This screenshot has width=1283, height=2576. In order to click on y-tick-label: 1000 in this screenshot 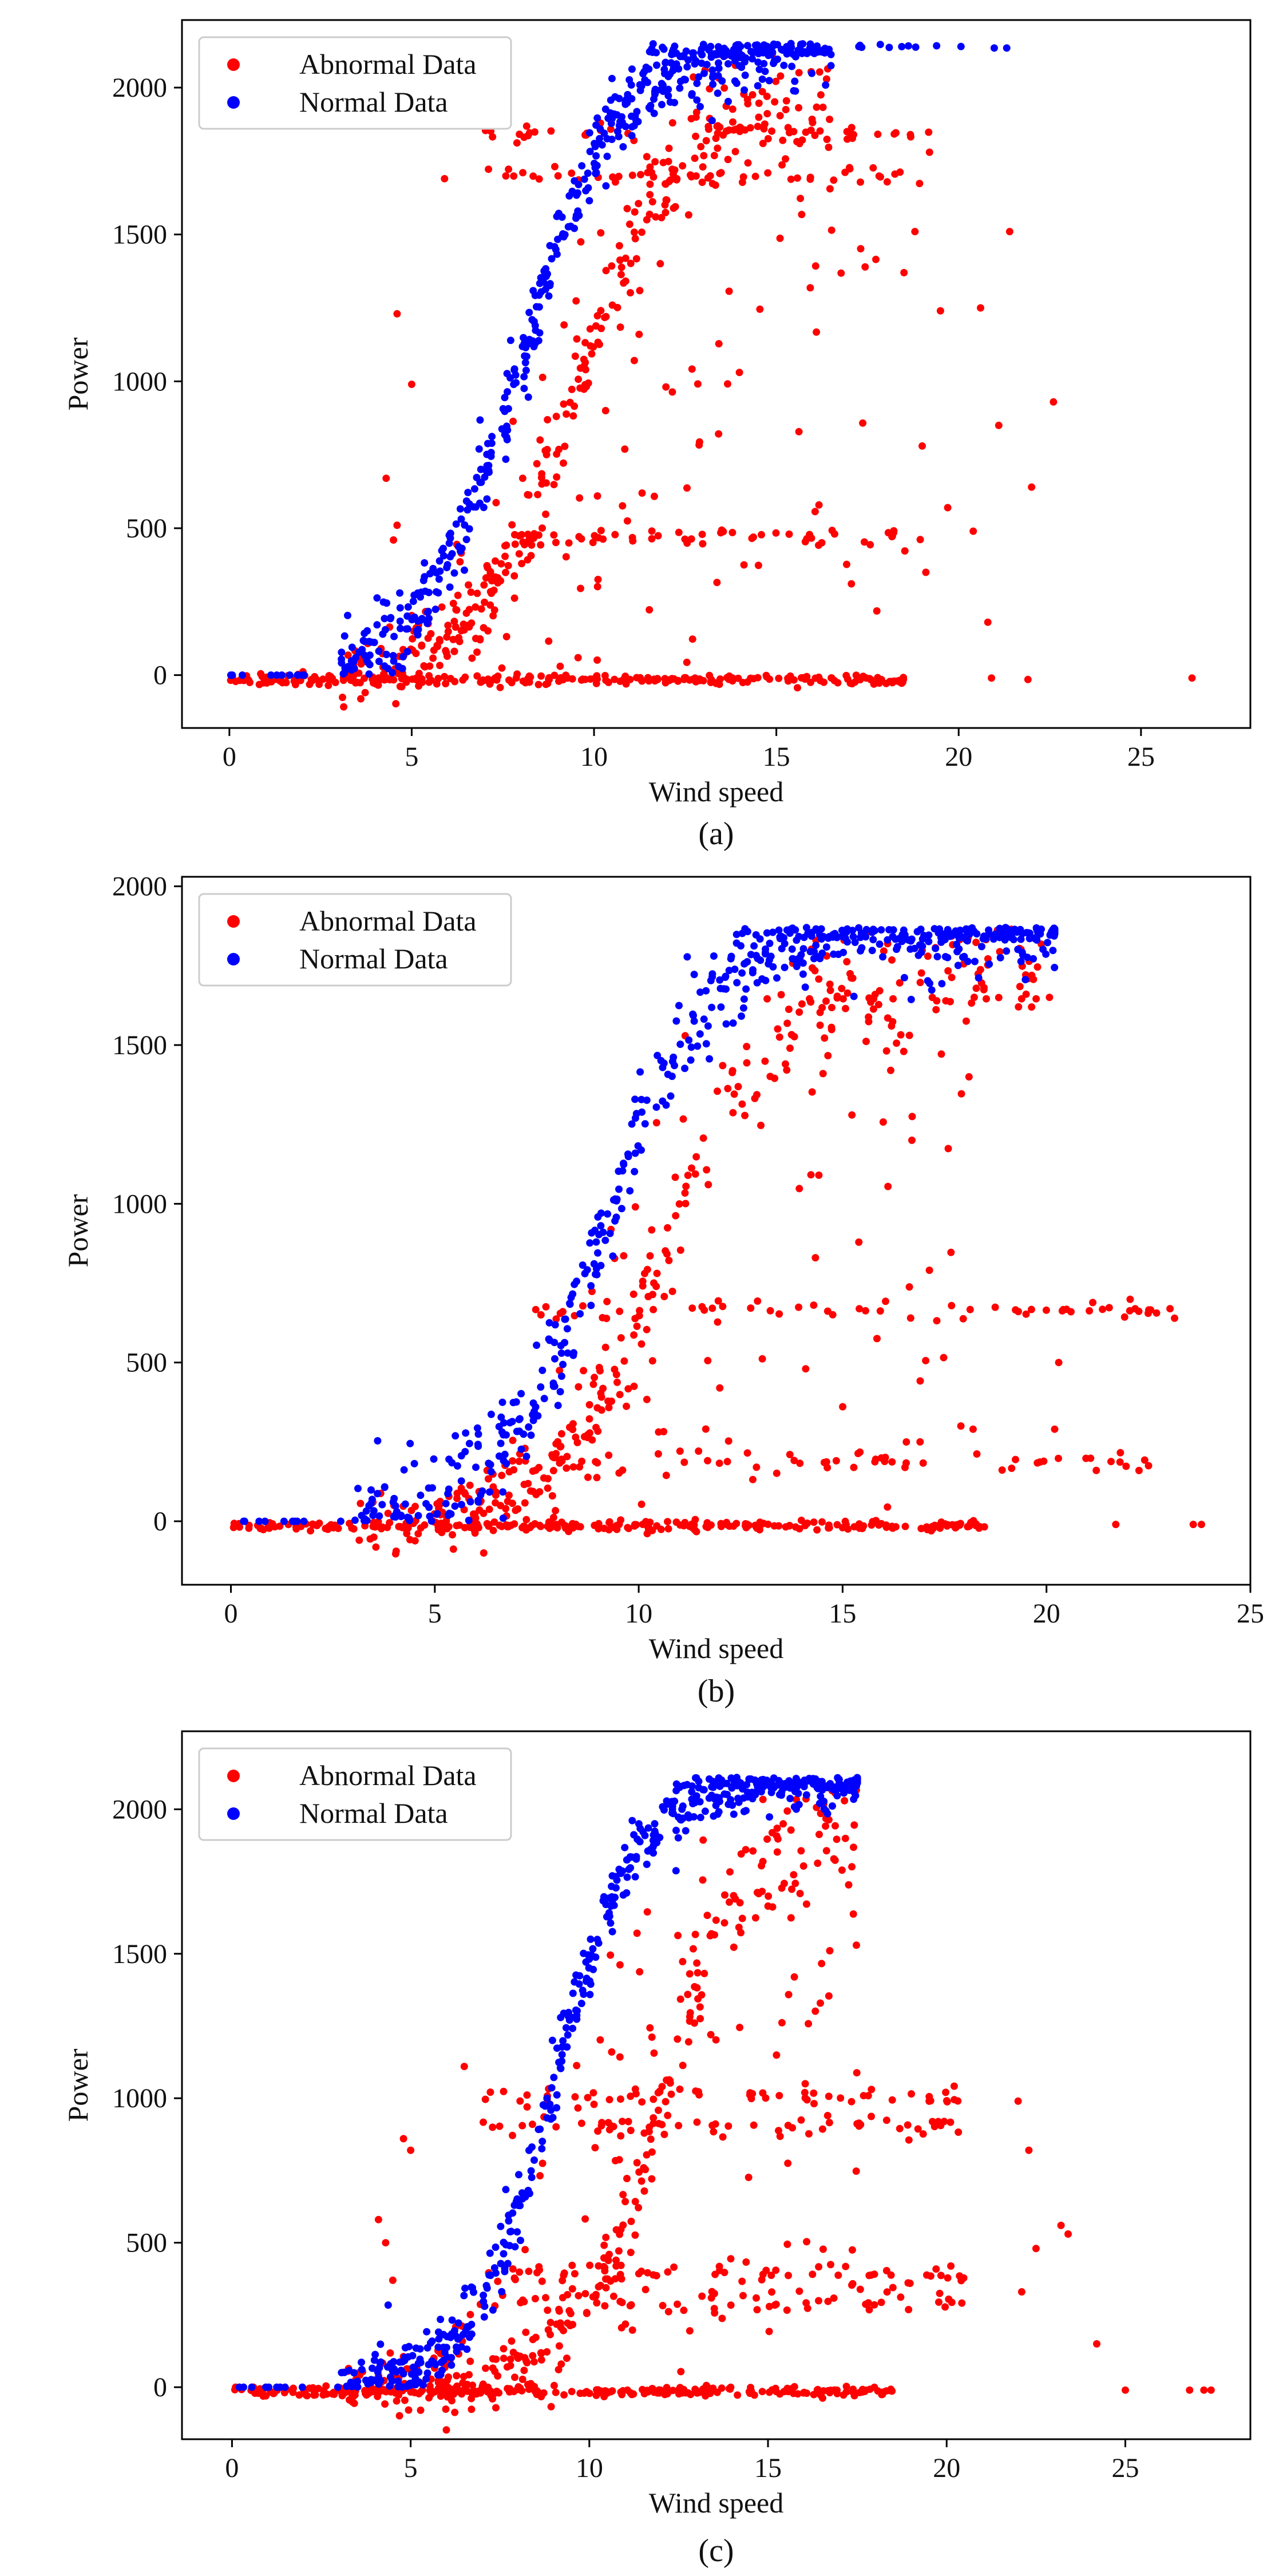, I will do `click(139, 2098)`.